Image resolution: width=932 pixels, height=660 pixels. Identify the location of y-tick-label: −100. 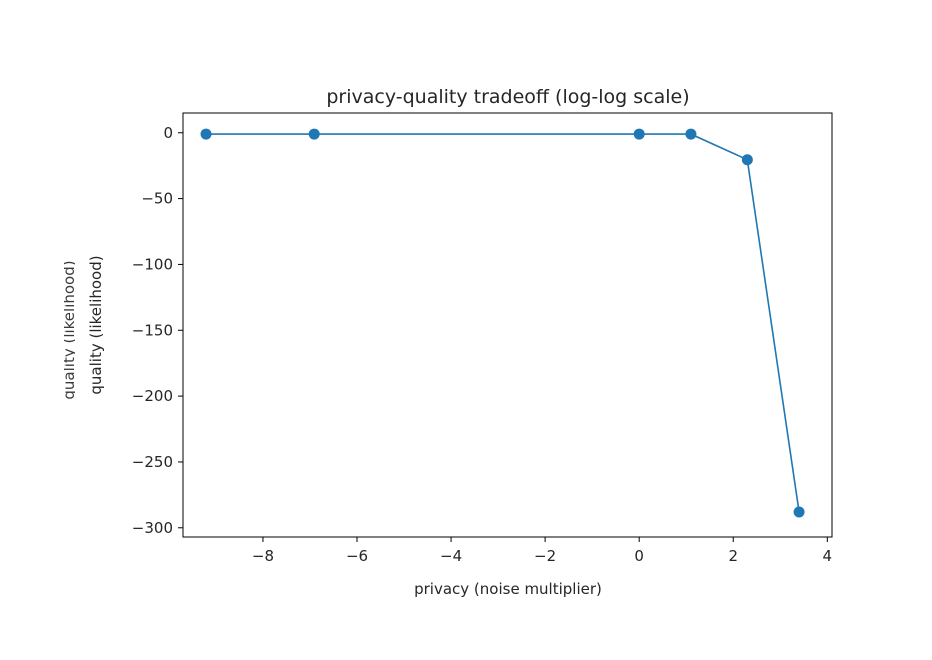
(152, 264).